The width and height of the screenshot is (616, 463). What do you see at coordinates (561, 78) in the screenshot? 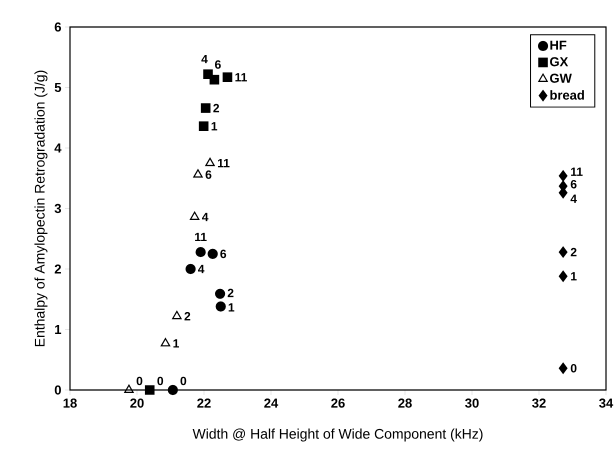
I see `legend-label: GW` at bounding box center [561, 78].